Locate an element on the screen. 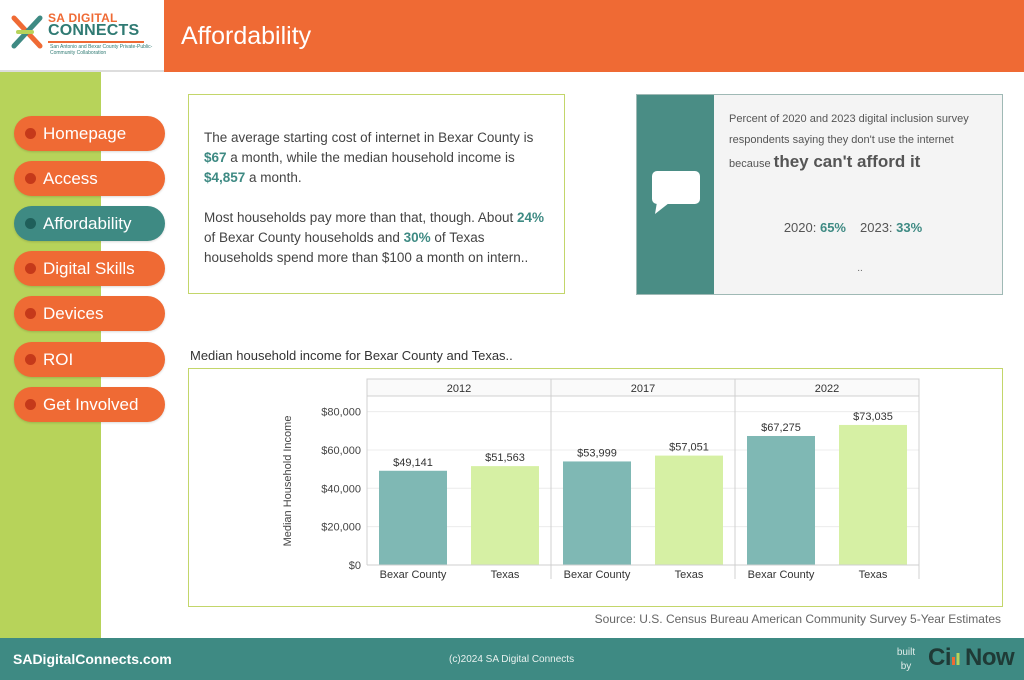 This screenshot has width=1024, height=680. nav-item-devices: Devices is located at coordinates (89, 313).